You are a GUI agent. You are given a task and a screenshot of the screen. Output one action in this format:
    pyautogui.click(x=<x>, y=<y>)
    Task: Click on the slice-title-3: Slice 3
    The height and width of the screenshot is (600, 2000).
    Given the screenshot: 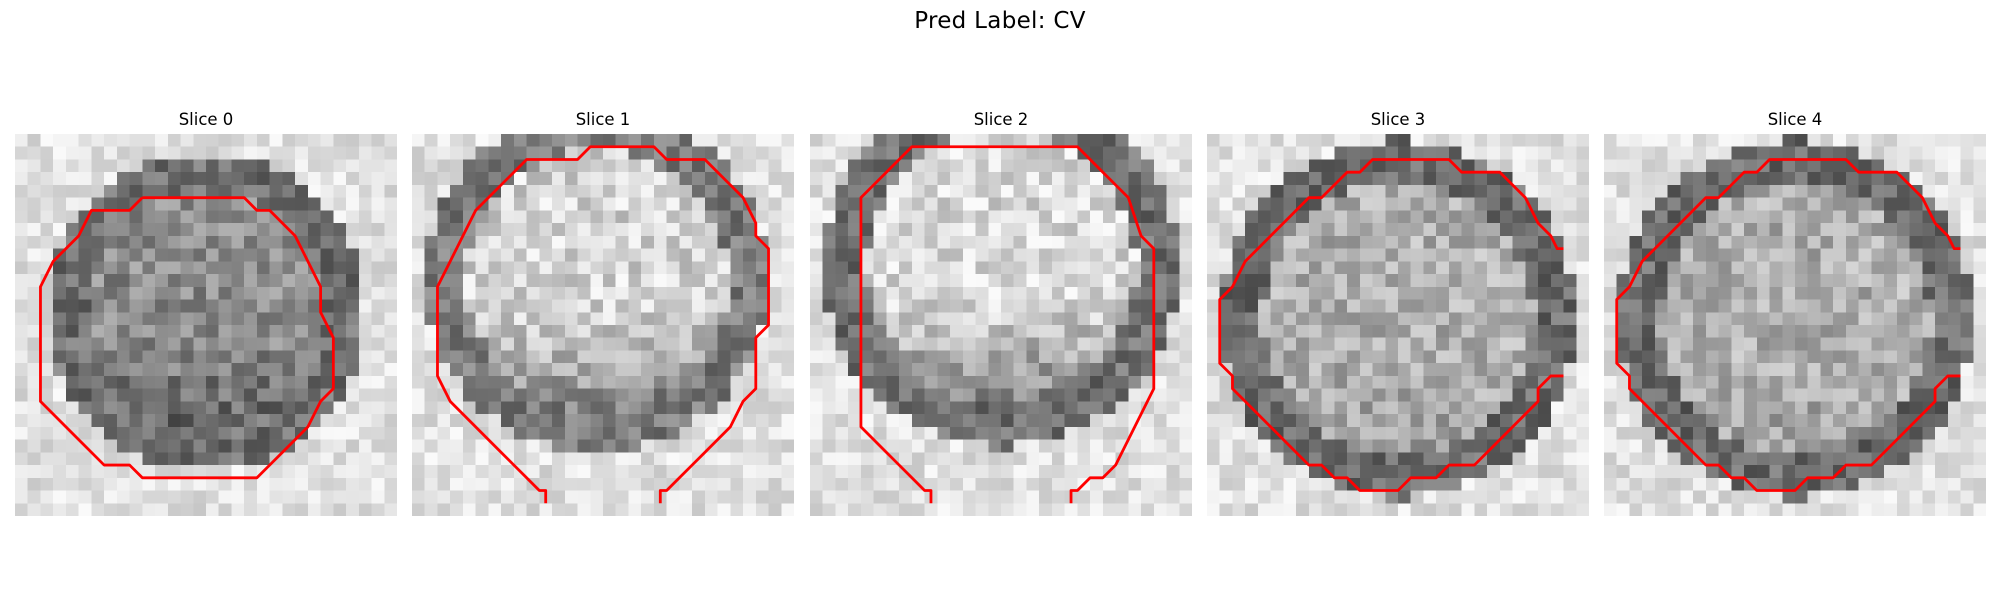 What is the action you would take?
    pyautogui.click(x=1398, y=119)
    